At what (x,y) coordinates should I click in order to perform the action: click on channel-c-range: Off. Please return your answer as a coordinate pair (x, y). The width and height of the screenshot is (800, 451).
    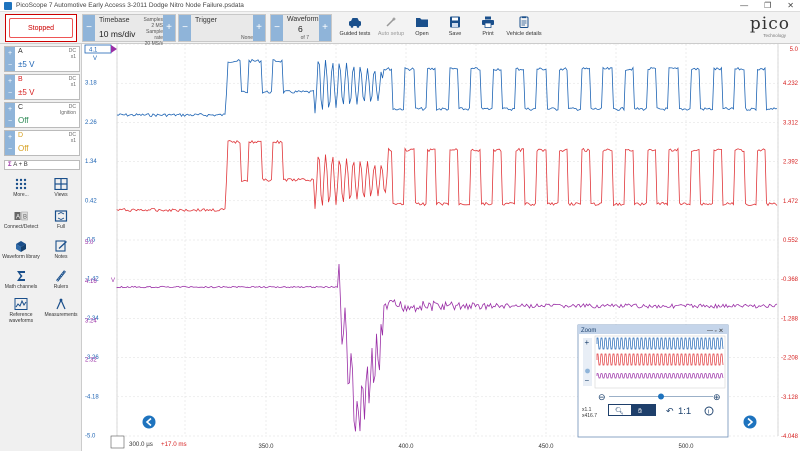
    Looking at the image, I should click on (23, 120).